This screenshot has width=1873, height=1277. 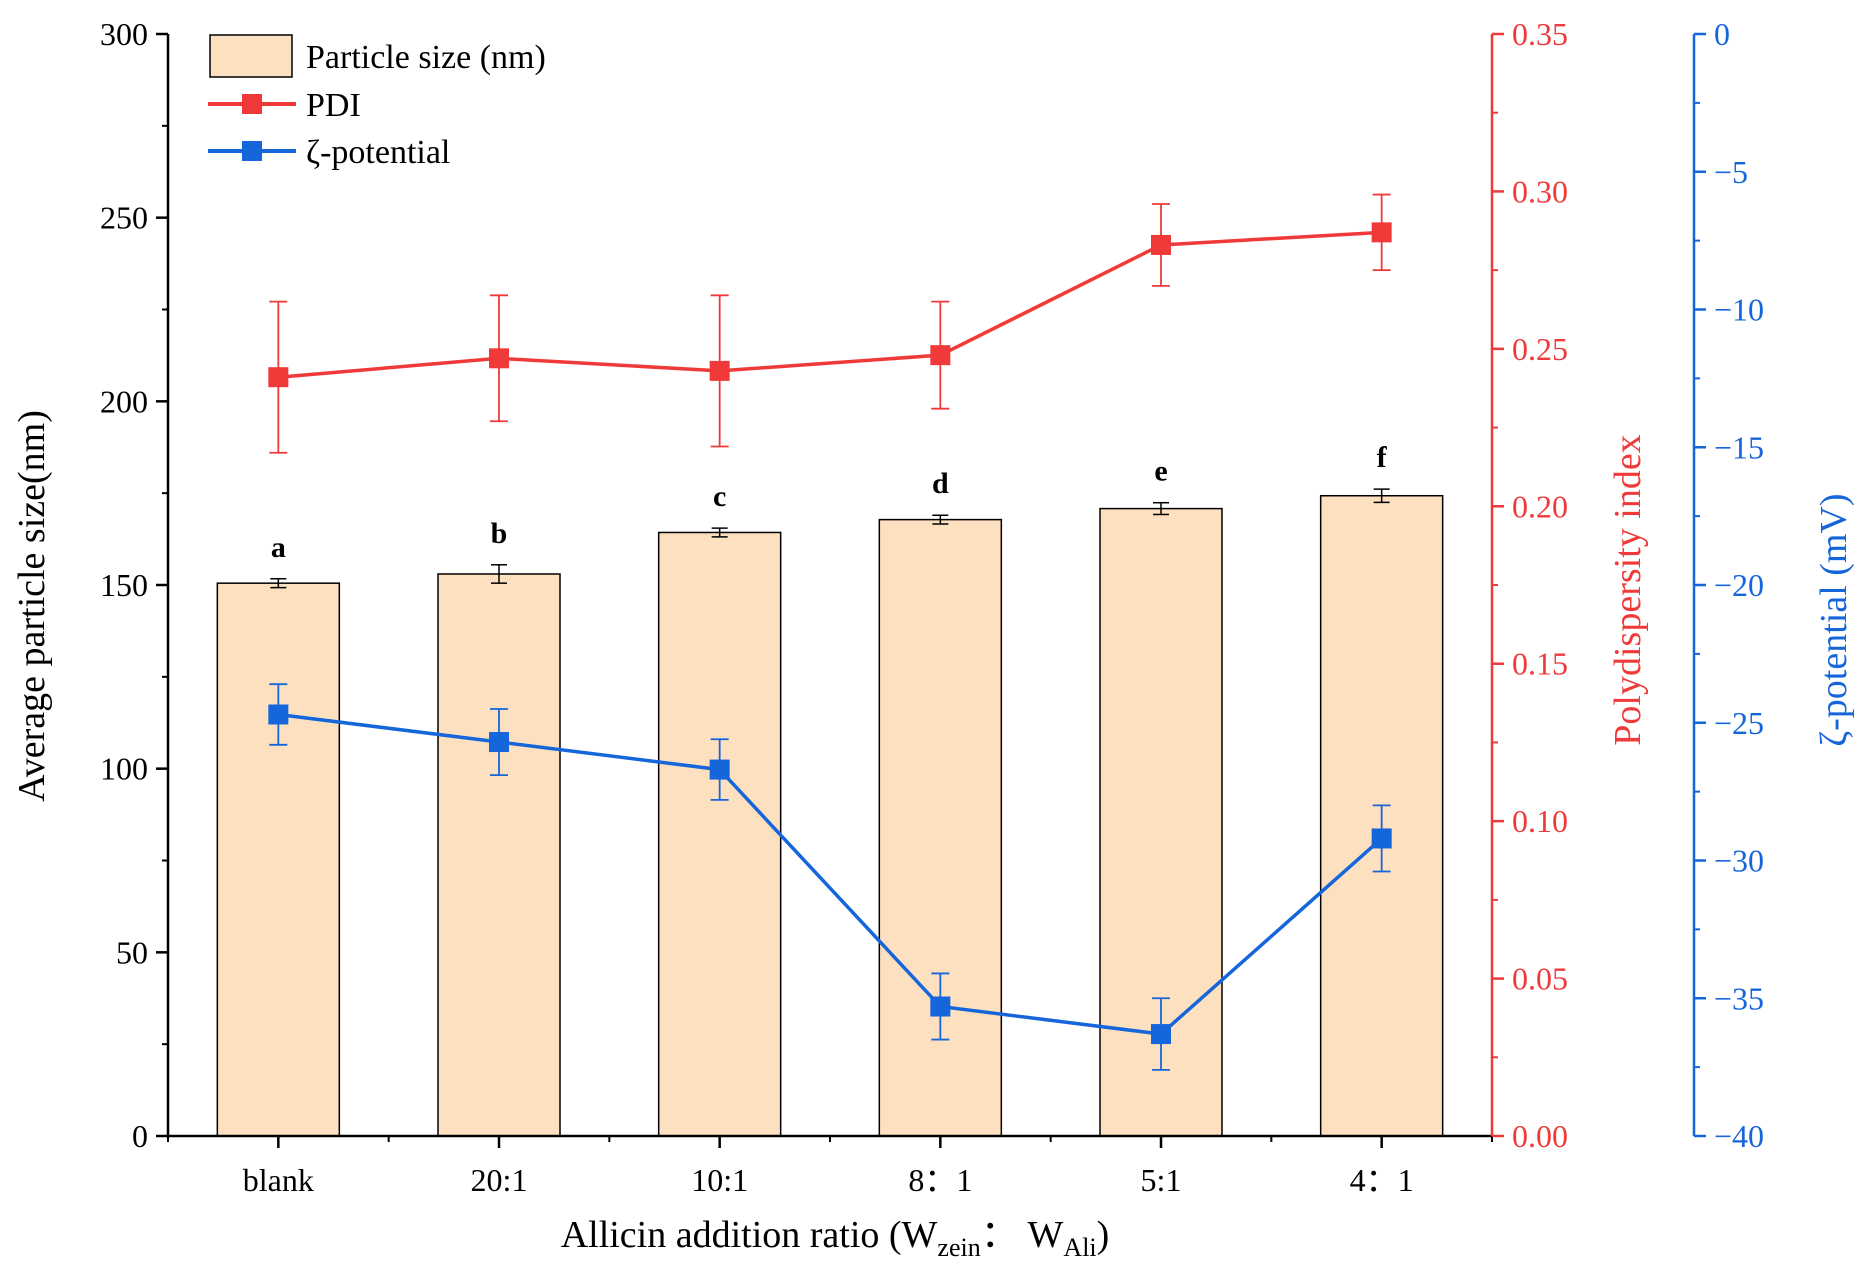 What do you see at coordinates (378, 152) in the screenshot?
I see `legend-label-zeta: ζ-potential` at bounding box center [378, 152].